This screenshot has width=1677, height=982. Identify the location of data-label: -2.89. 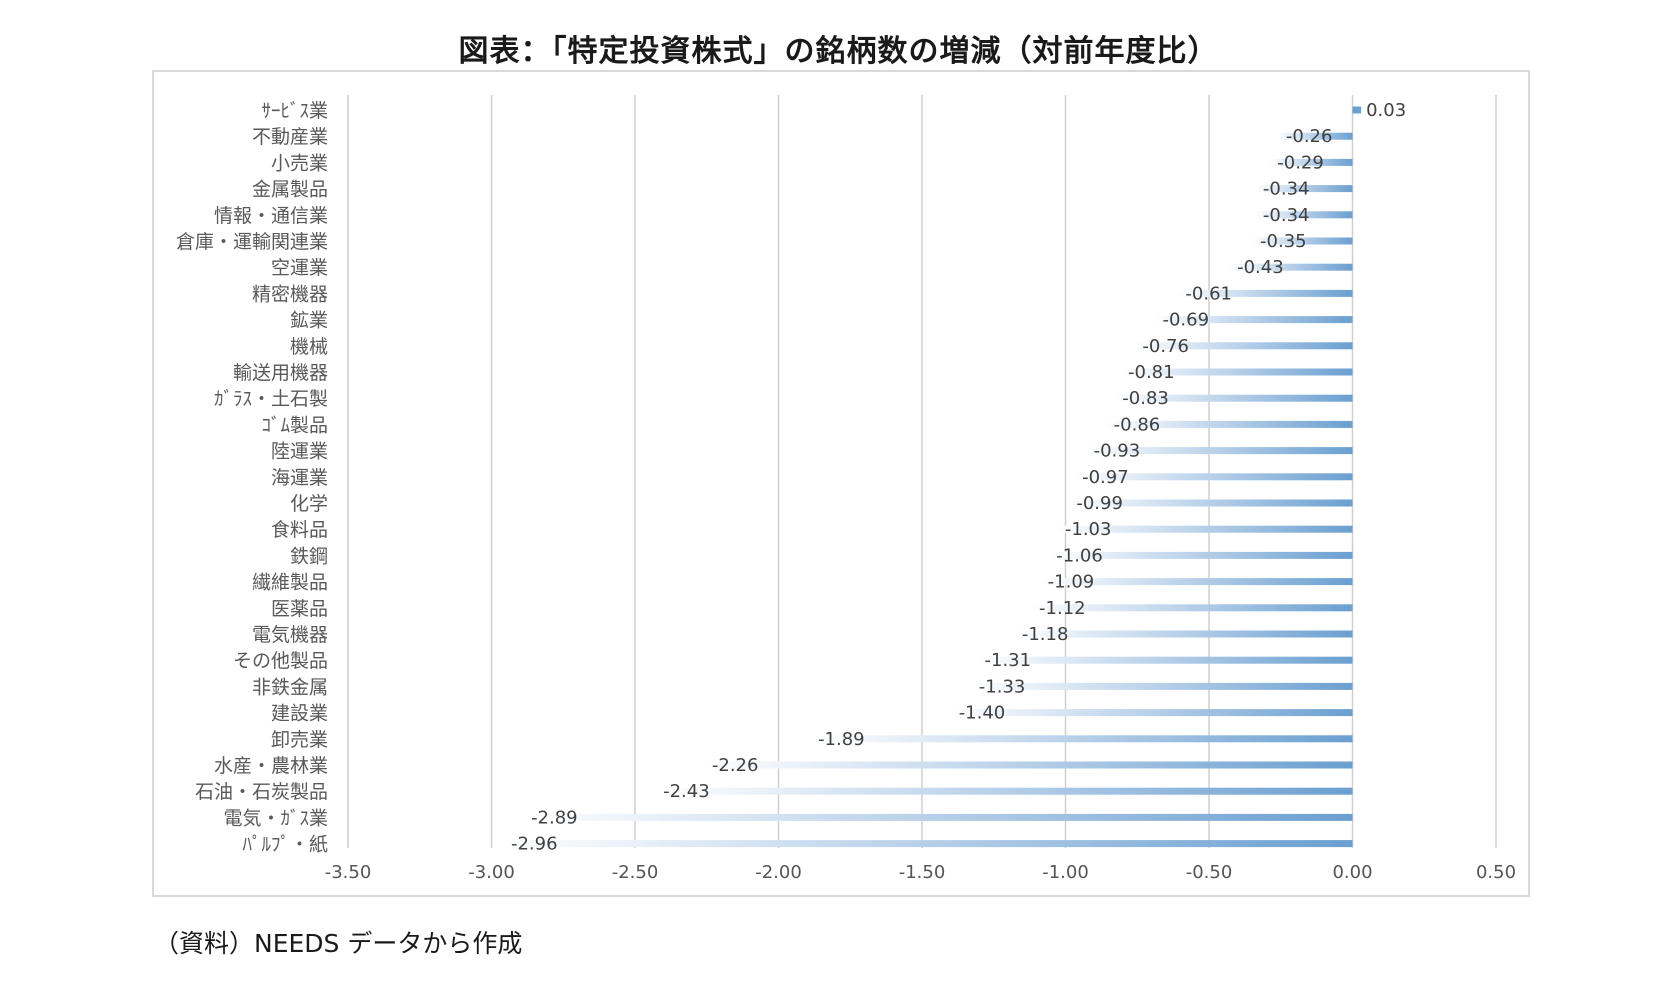
(554, 817).